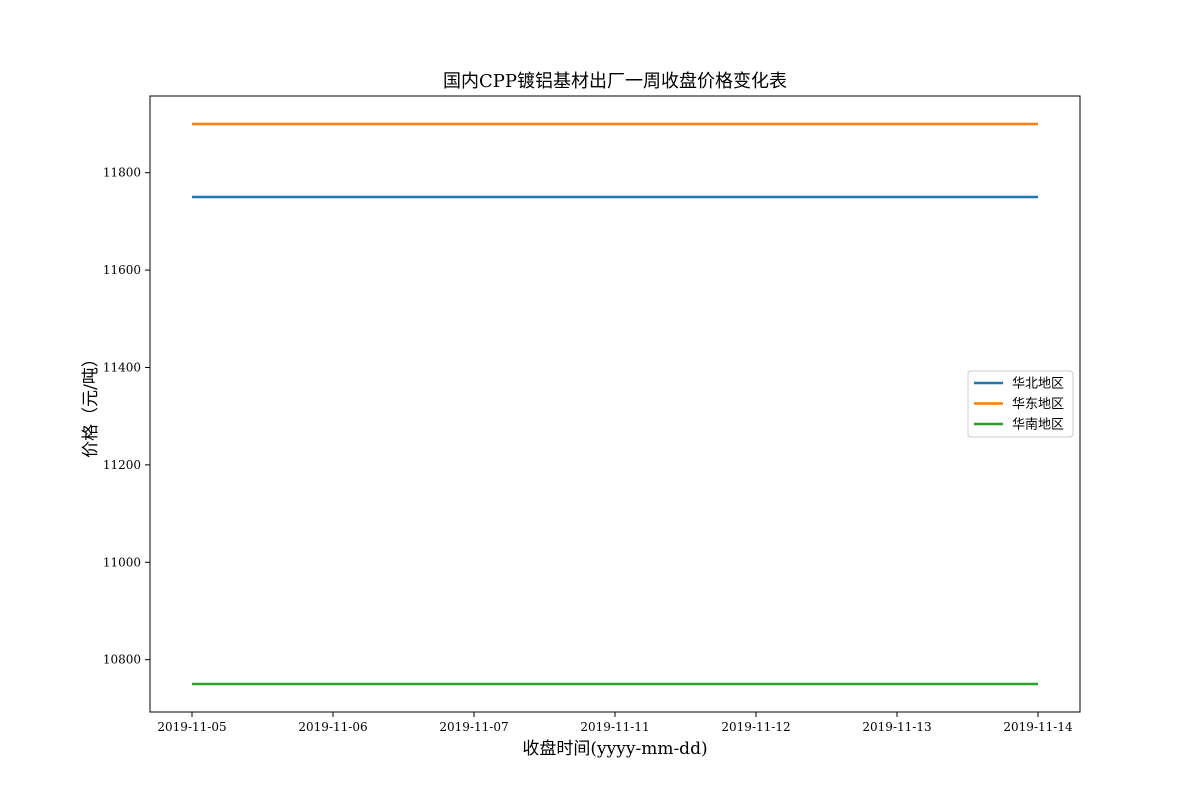 Image resolution: width=1200 pixels, height=800 pixels. What do you see at coordinates (122, 270) in the screenshot?
I see `y-tick-label: 11600` at bounding box center [122, 270].